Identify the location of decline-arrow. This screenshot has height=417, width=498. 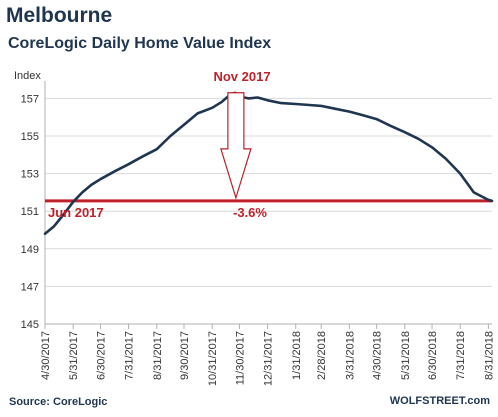
(236, 146).